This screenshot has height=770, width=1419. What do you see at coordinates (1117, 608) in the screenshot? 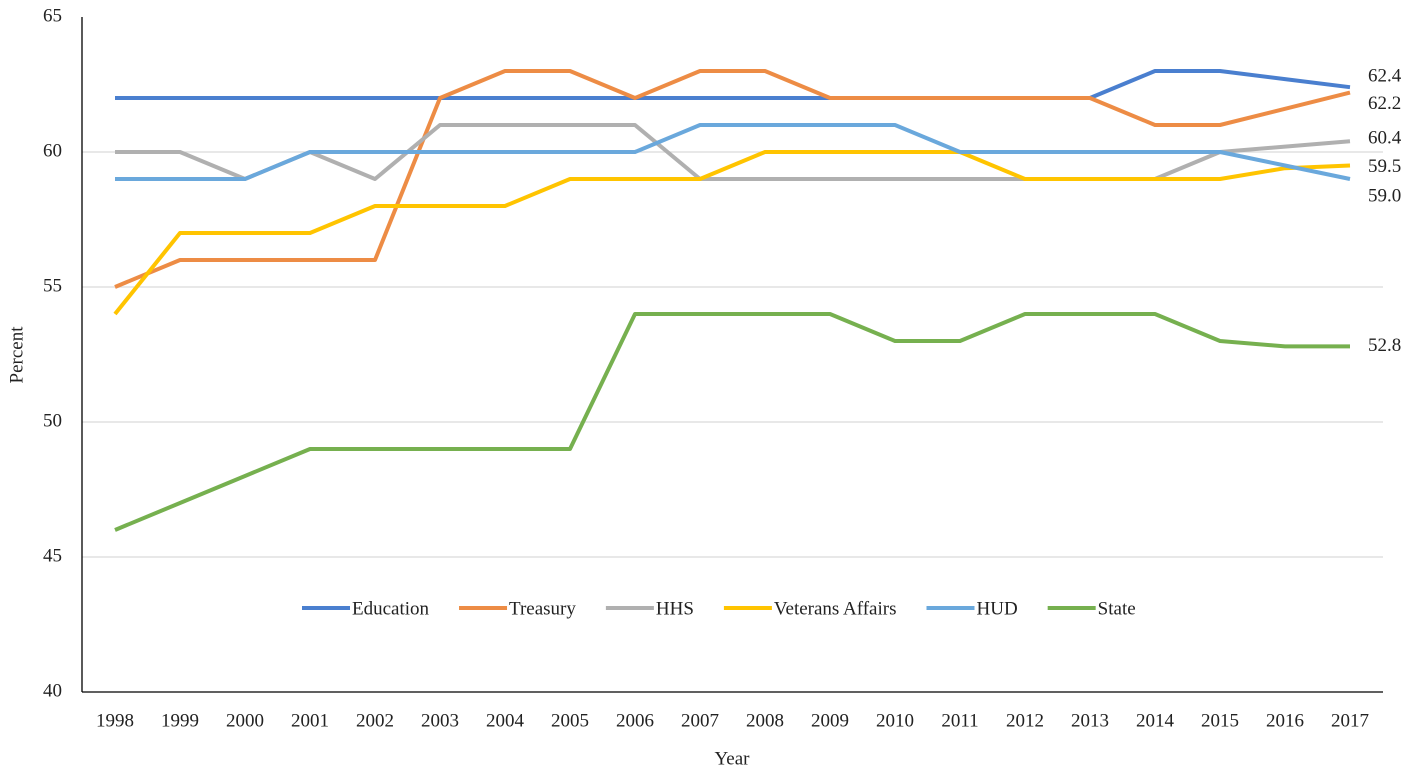
I see `legend-label: State` at bounding box center [1117, 608].